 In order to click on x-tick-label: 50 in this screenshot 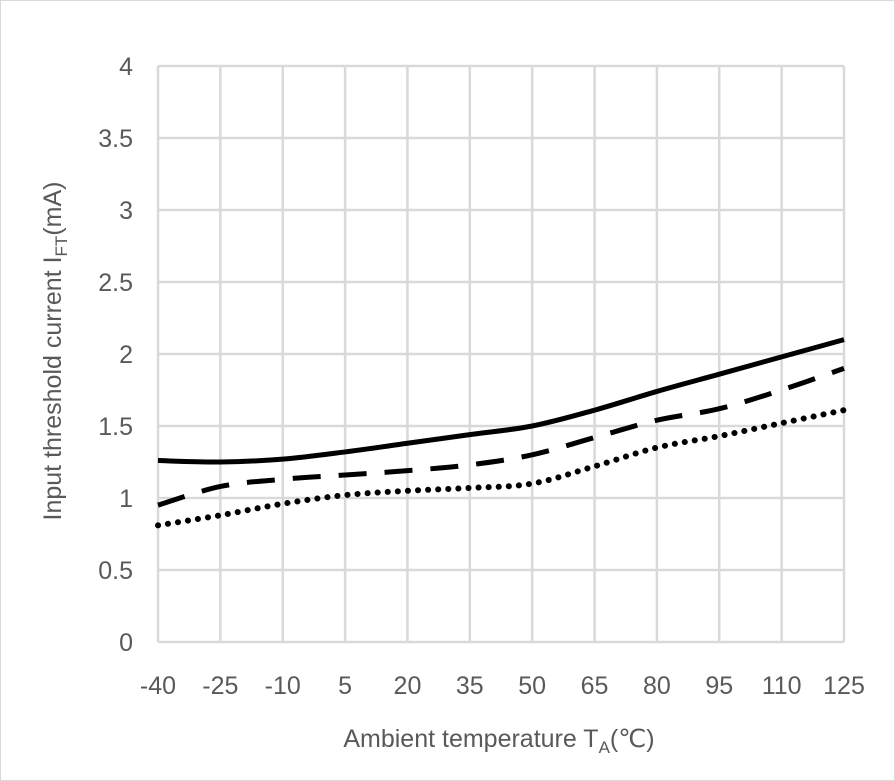, I will do `click(532, 686)`.